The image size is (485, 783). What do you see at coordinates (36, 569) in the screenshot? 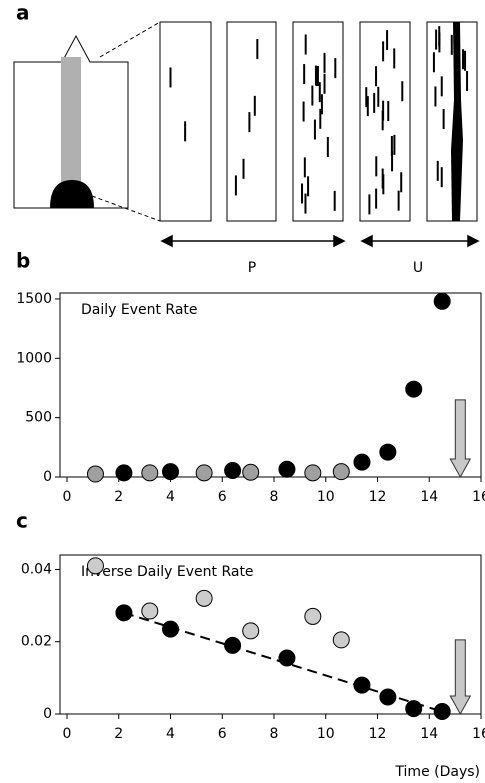
I see `y-tick-label: 0.04` at bounding box center [36, 569].